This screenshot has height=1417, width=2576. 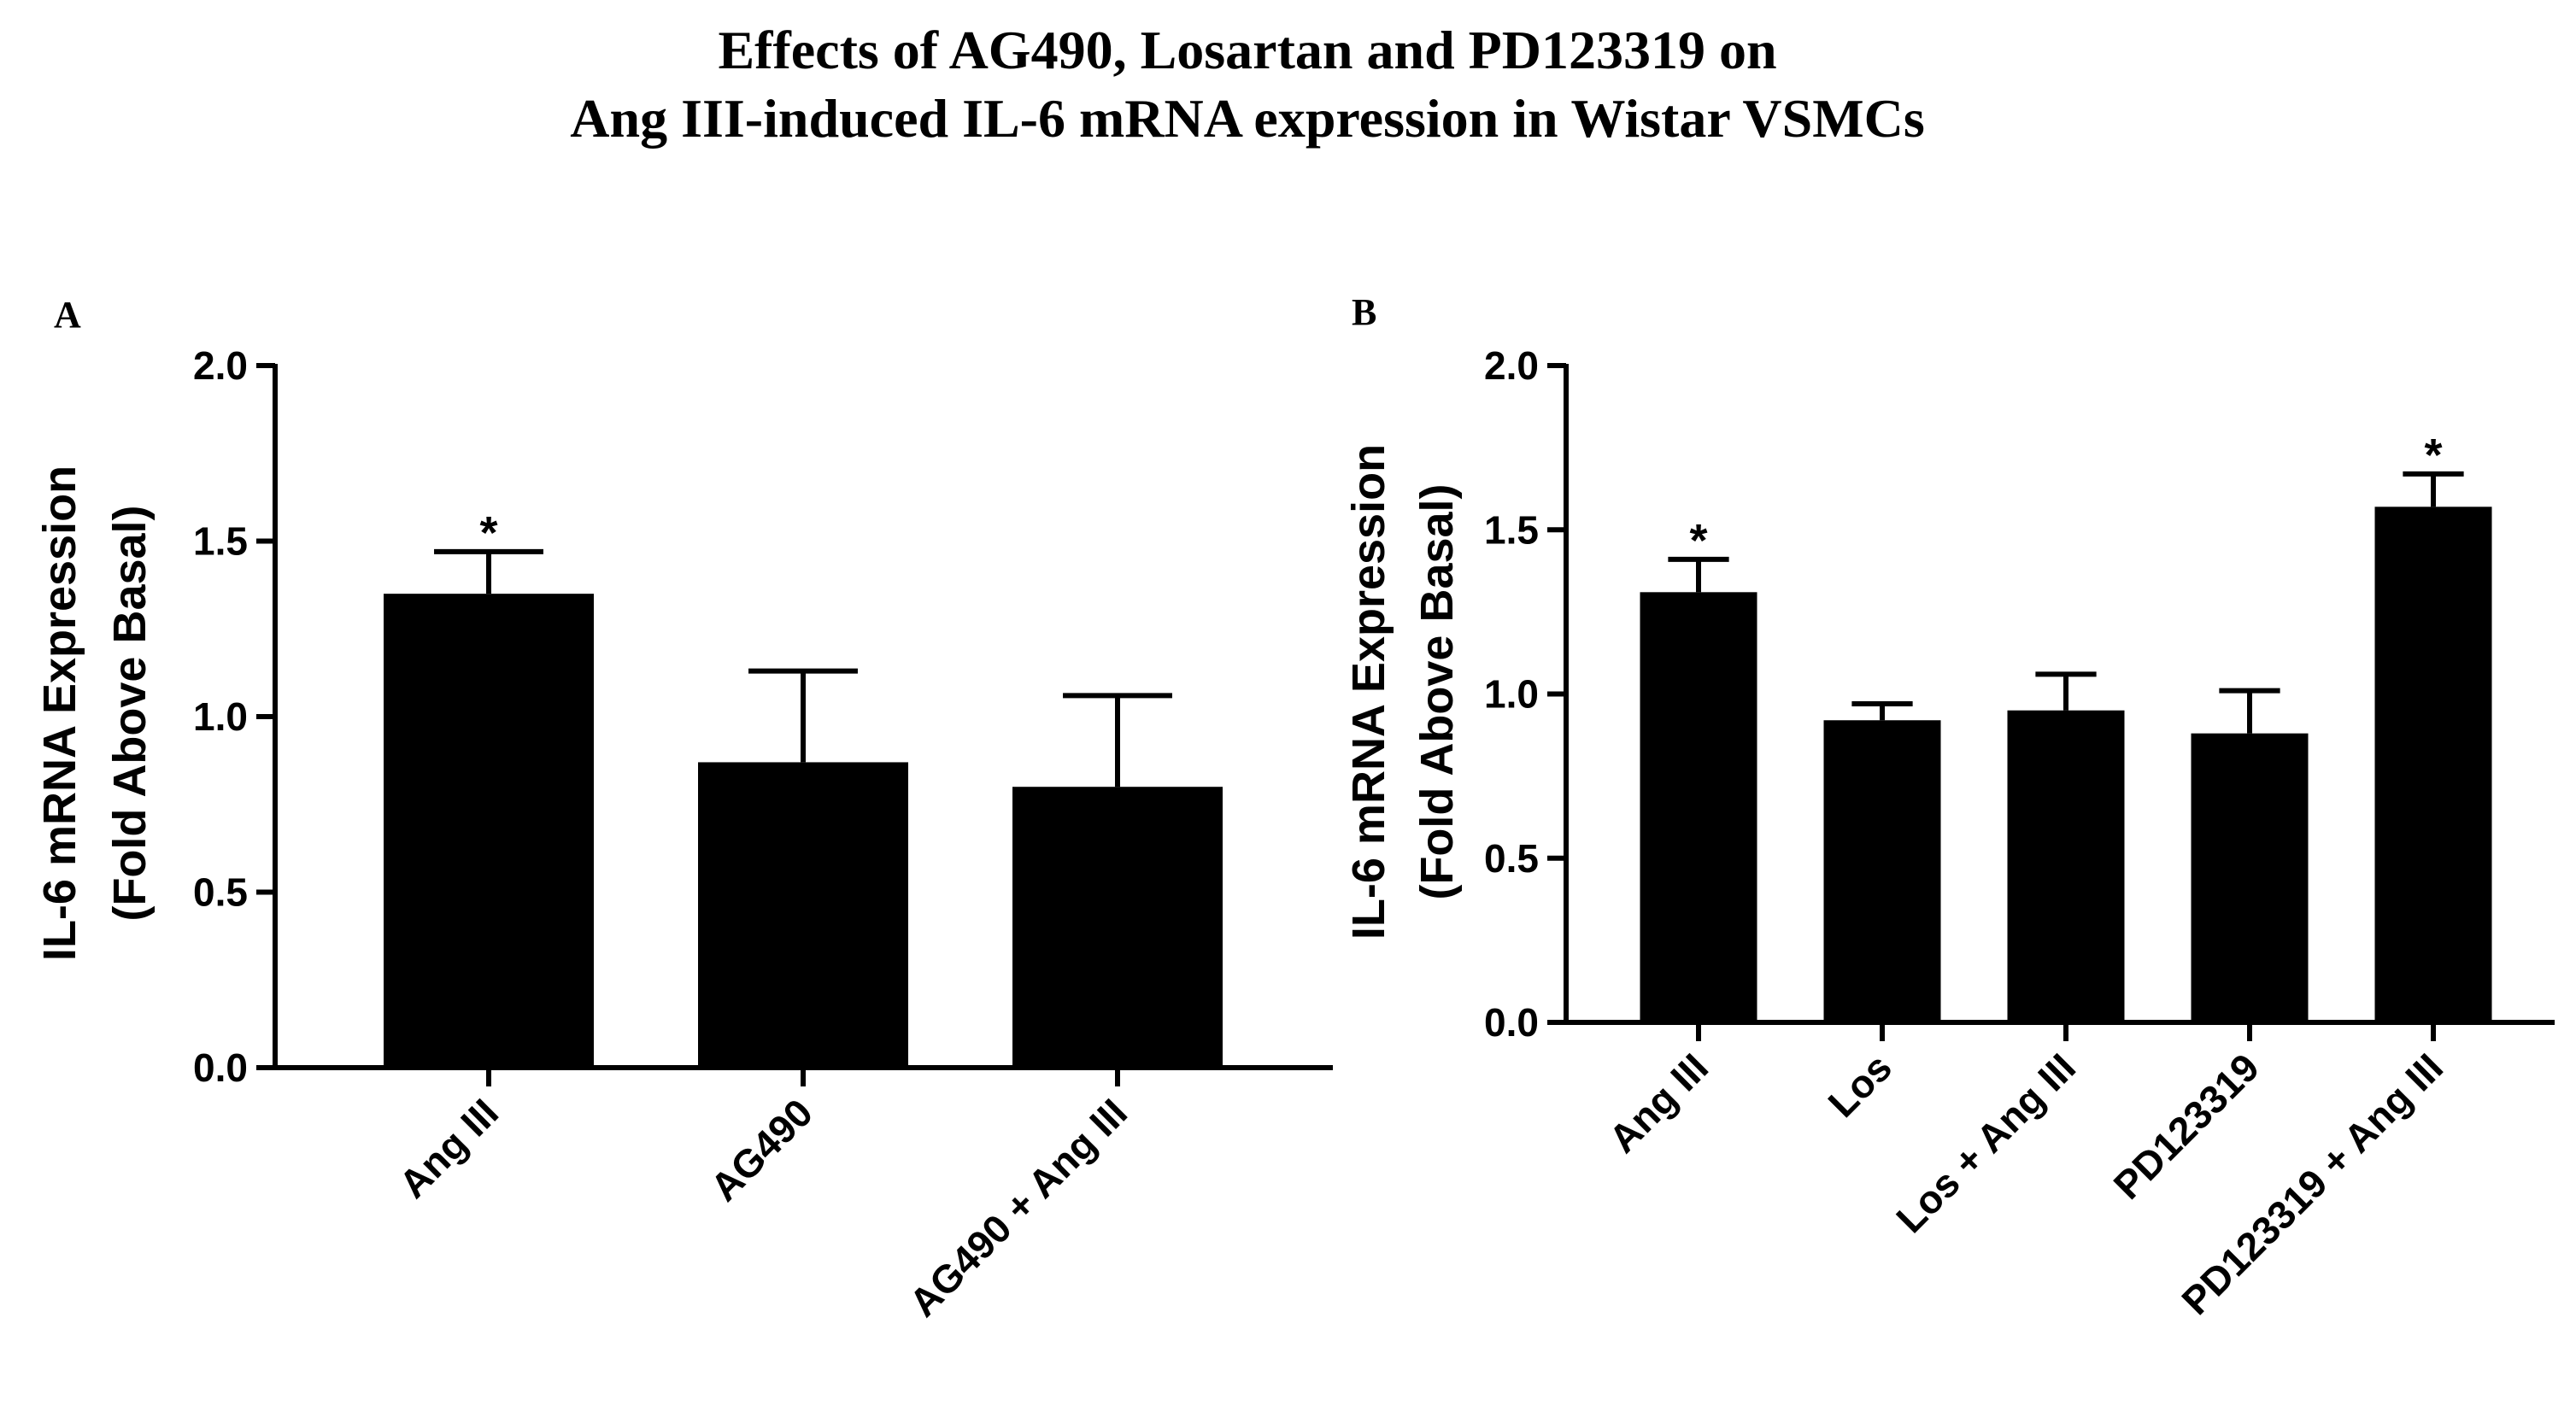 What do you see at coordinates (2186, 1126) in the screenshot?
I see `x-tick-label: PD123319` at bounding box center [2186, 1126].